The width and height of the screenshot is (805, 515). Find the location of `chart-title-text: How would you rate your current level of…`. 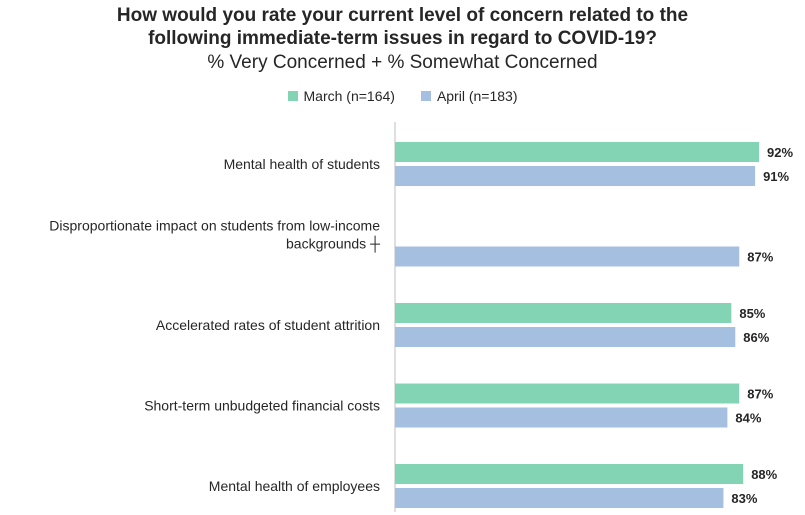

chart-title-text: How would you rate your current level of… is located at coordinates (402, 27).